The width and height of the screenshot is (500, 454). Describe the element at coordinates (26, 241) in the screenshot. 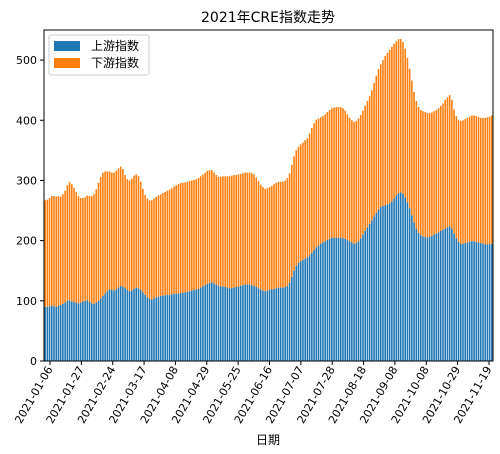

I see `y-tick-label: 200` at that location.